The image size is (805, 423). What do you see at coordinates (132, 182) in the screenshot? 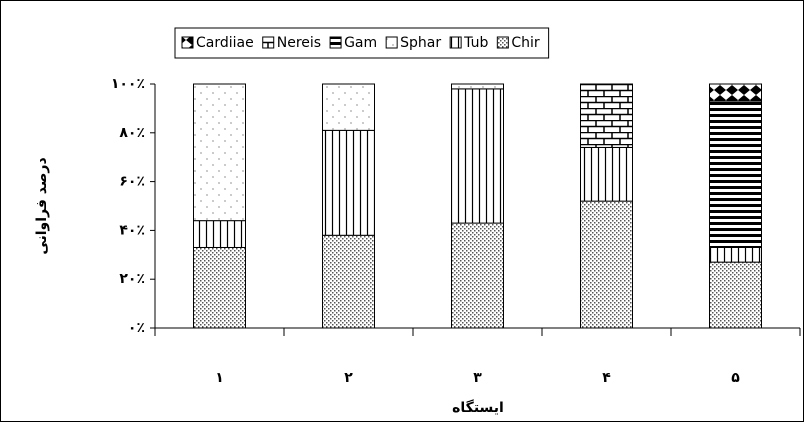
I see `y-tick-label: ۶۰٪` at bounding box center [132, 182].